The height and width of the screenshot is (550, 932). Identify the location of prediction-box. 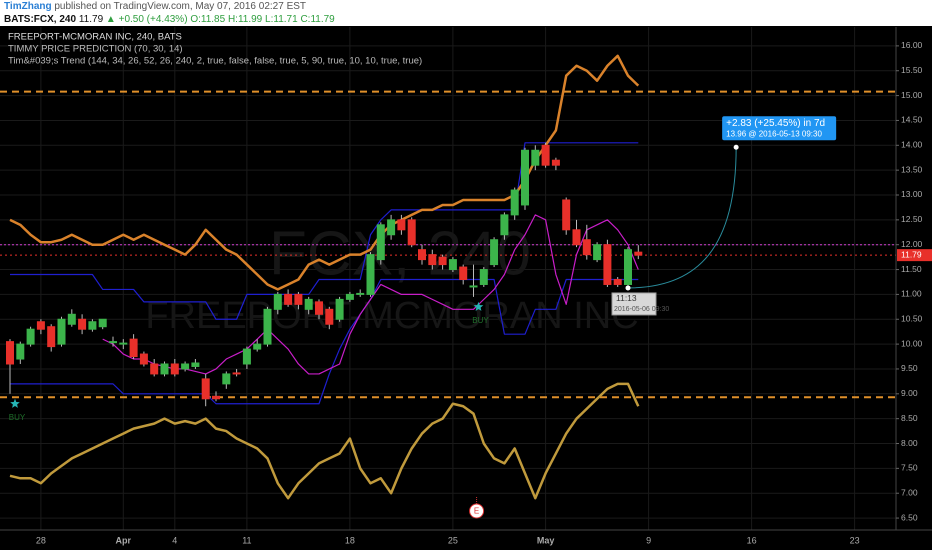
(779, 128).